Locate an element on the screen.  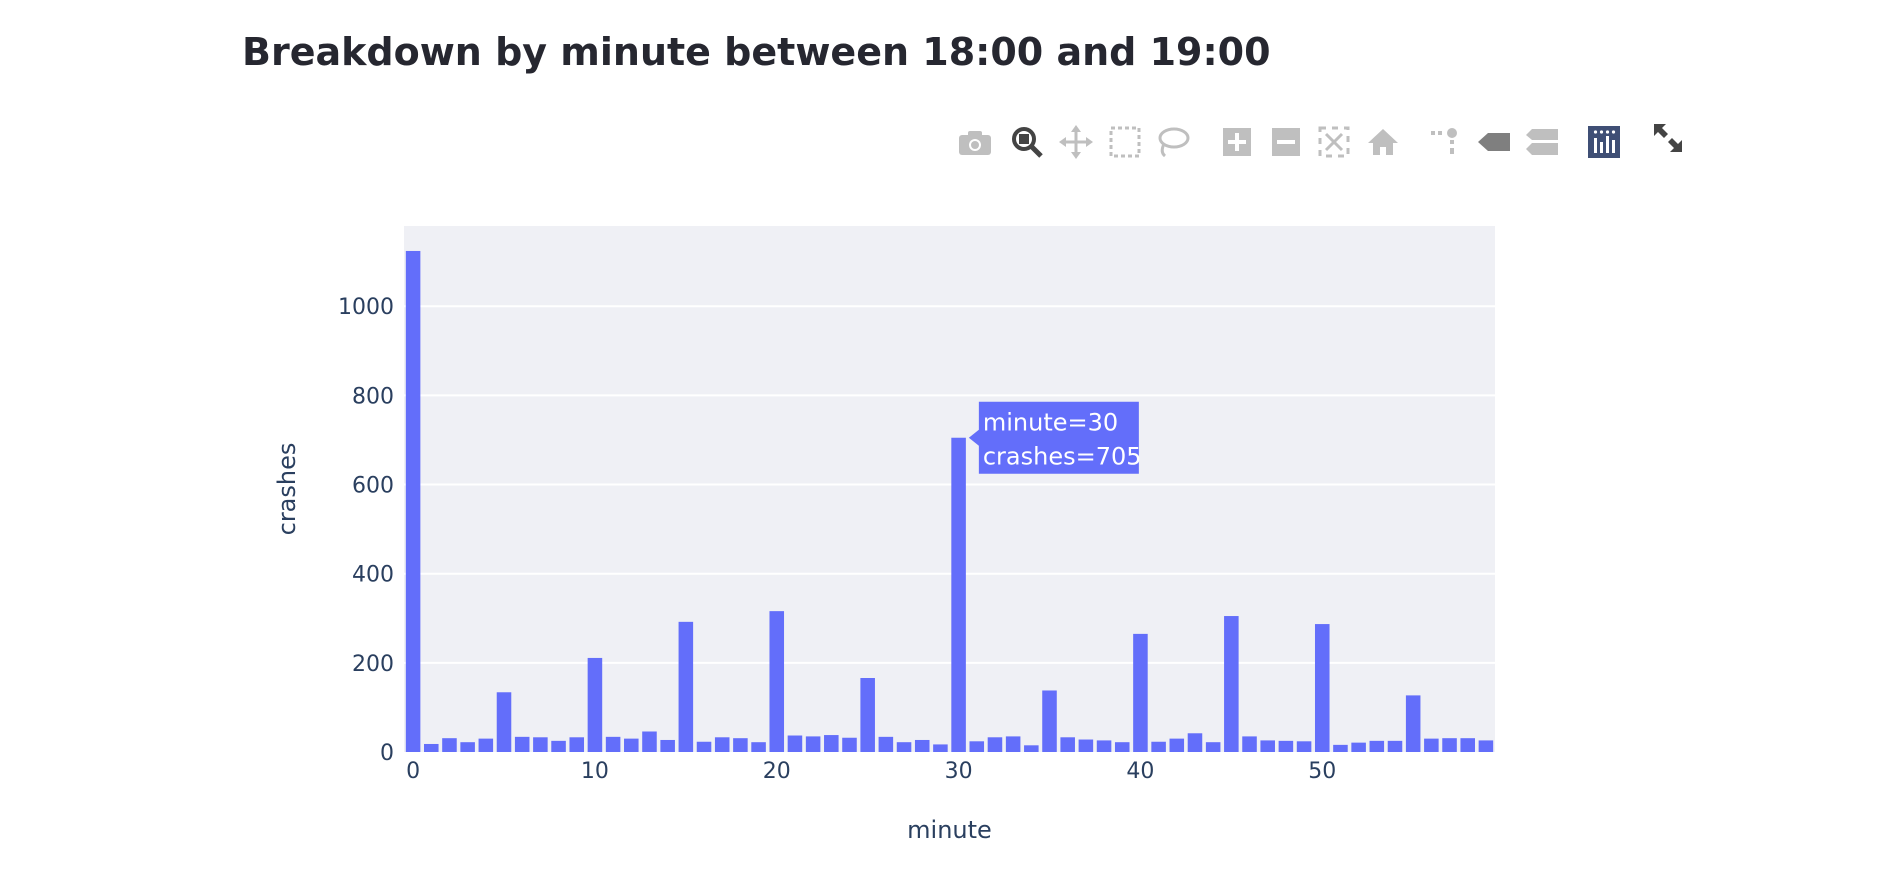
lasso-icon is located at coordinates (1173, 142).